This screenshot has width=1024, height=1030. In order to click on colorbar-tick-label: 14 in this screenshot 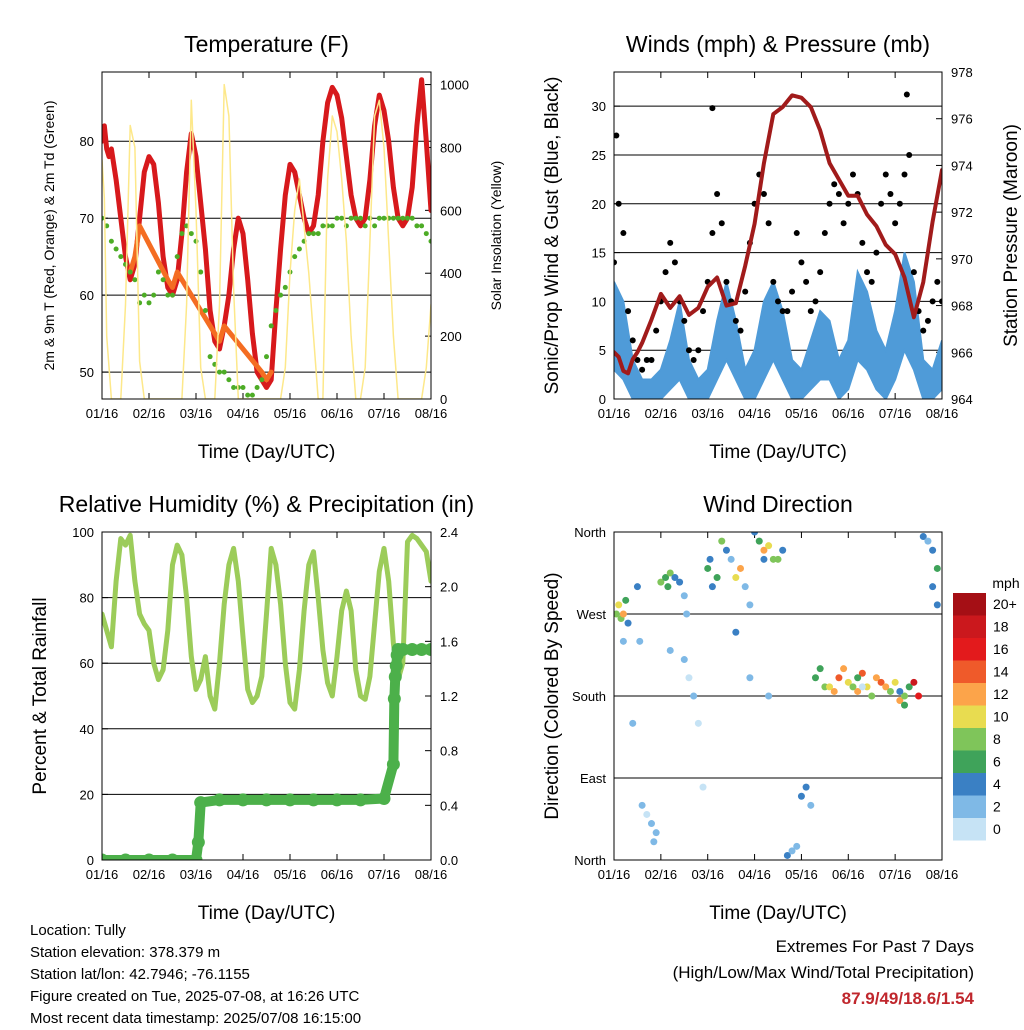, I will do `click(1001, 672)`.